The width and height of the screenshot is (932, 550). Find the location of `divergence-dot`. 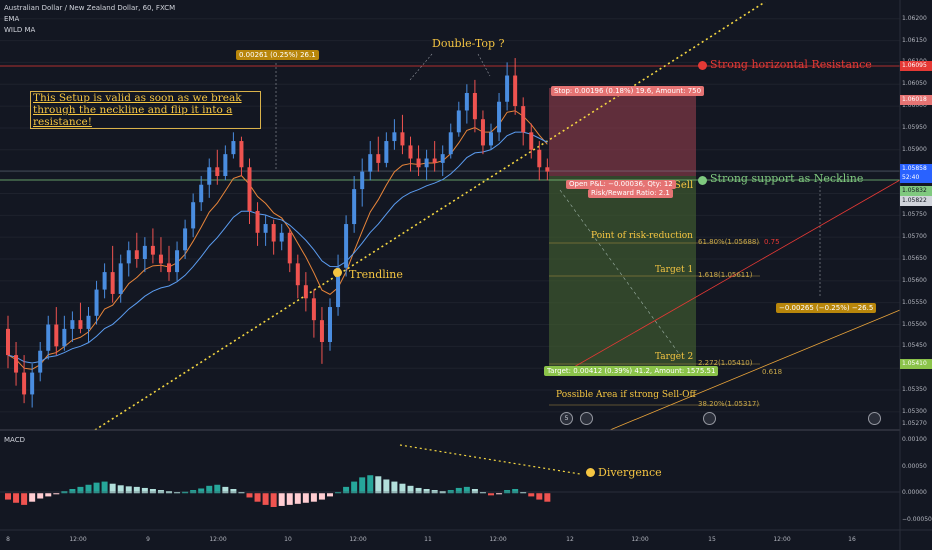

divergence-dot is located at coordinates (590, 472).